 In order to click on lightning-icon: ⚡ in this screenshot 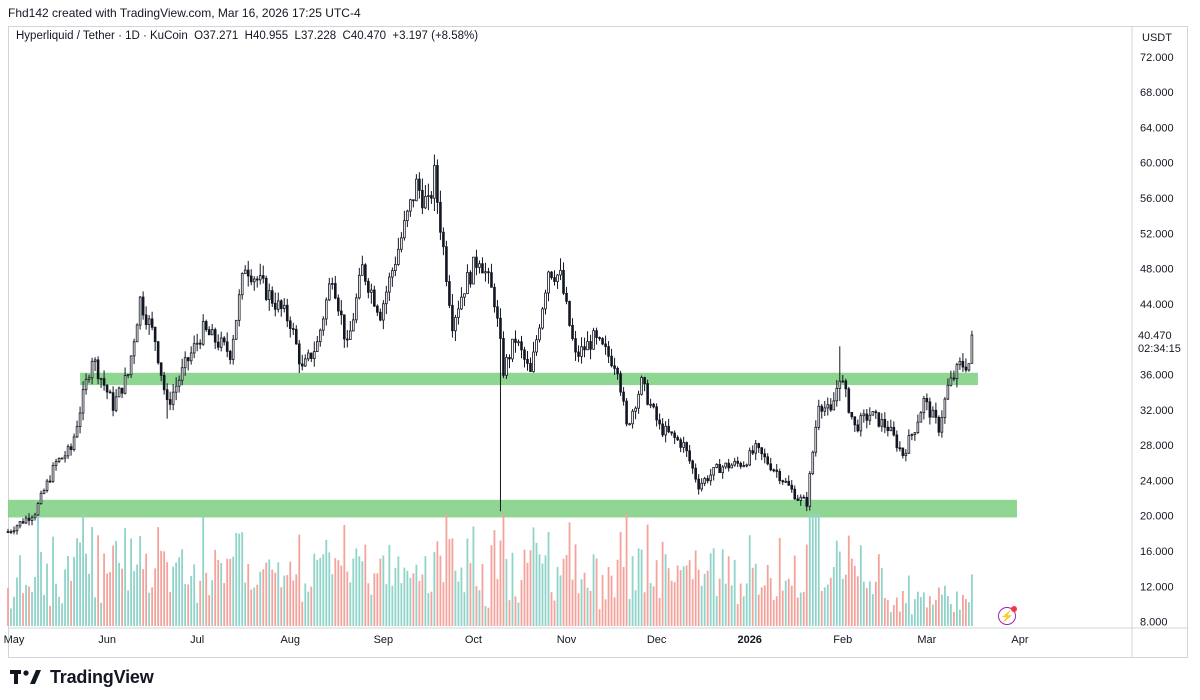, I will do `click(1007, 615)`.